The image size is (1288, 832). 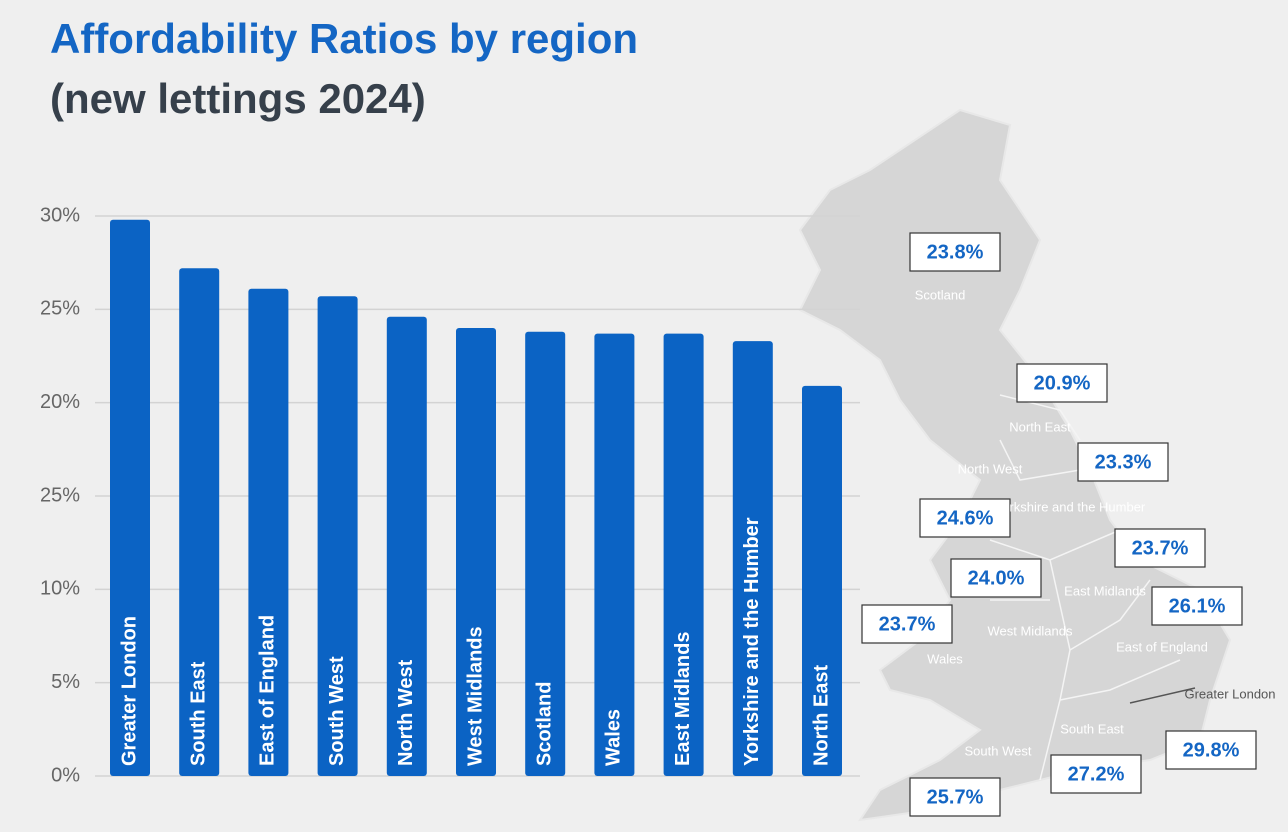 What do you see at coordinates (65, 682) in the screenshot?
I see `y-tick-label: 5%` at bounding box center [65, 682].